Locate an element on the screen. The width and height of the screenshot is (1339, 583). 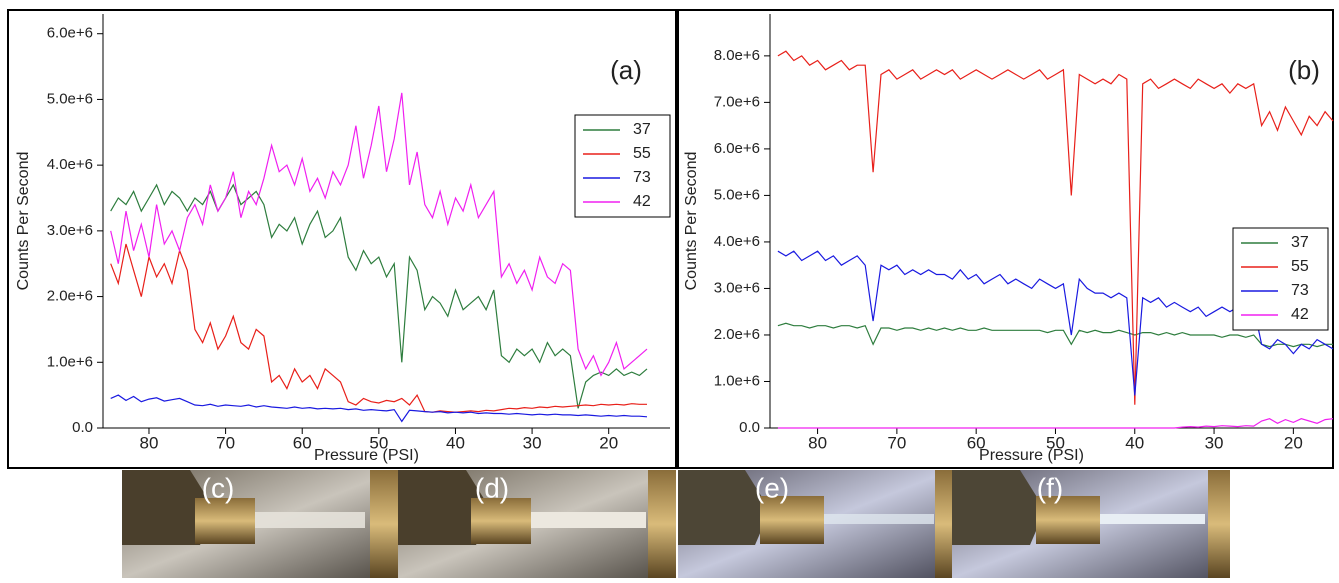
panel-label: (b) is located at coordinates (1304, 70).